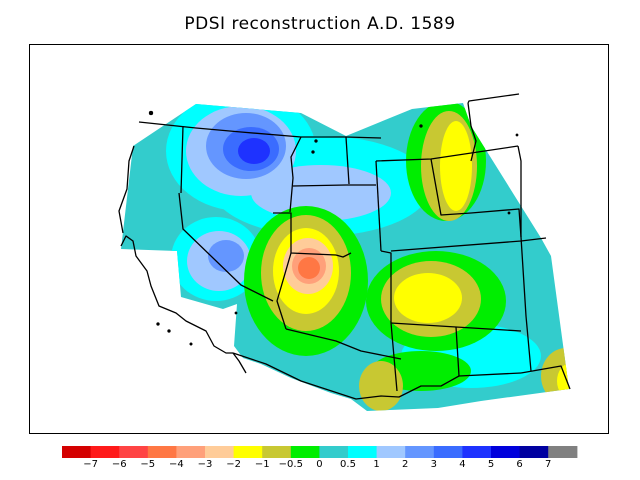  I want to click on legend-tick-label: −1, so click(262, 464).